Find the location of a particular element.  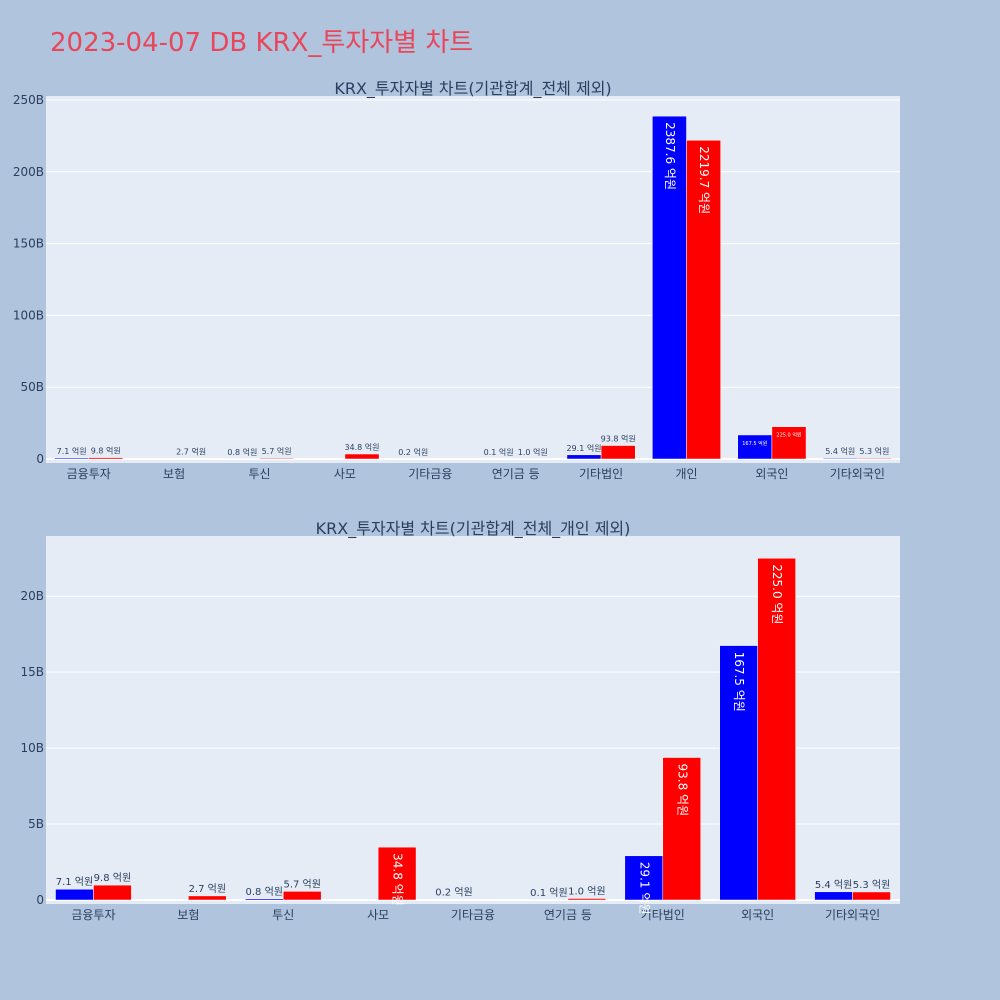

y-tick-label: 10B is located at coordinates (32, 748).